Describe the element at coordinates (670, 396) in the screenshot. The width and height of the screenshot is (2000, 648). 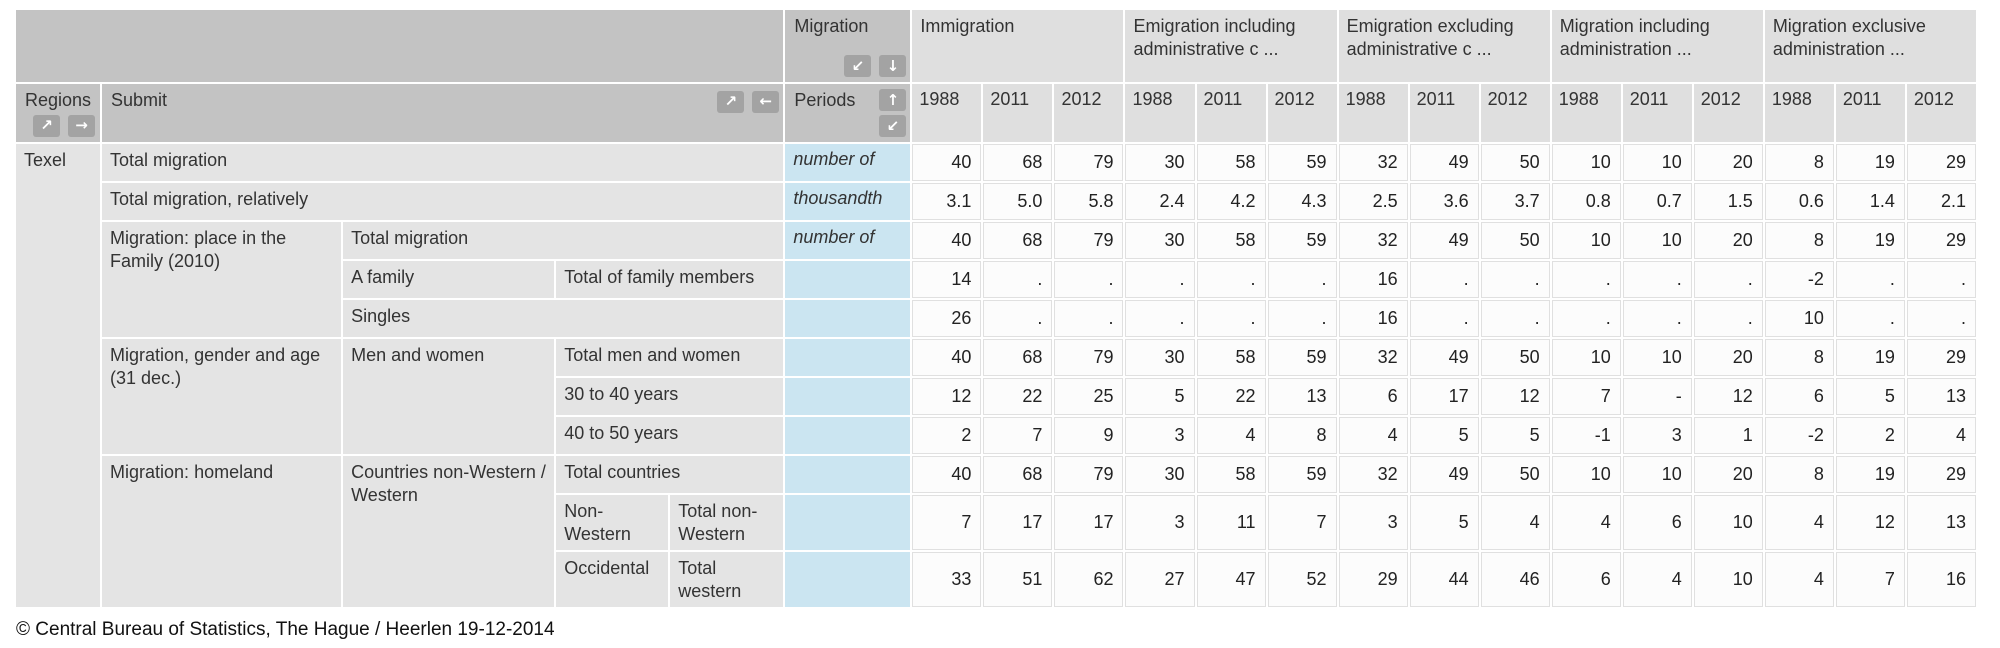
I see `stub-cell: 30 to 40 years` at that location.